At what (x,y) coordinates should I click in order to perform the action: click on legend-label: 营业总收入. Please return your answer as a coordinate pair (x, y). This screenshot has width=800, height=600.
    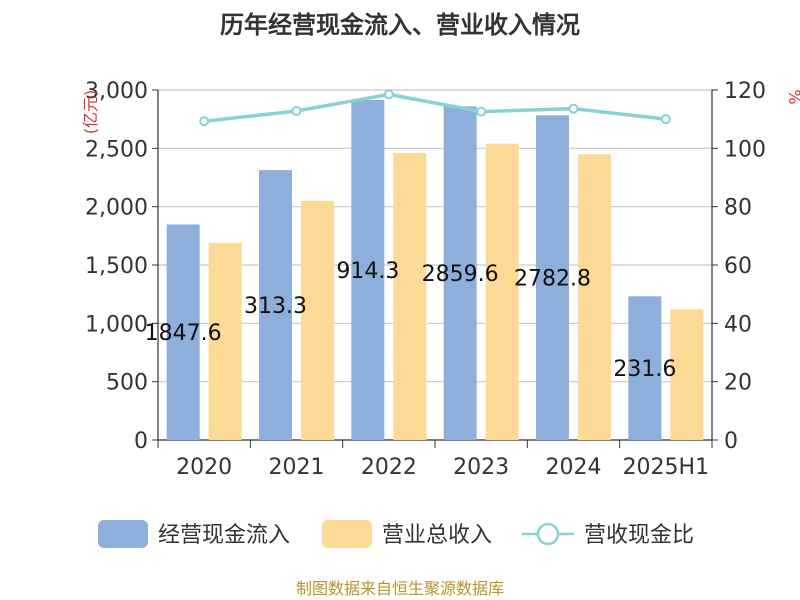
    Looking at the image, I should click on (437, 535).